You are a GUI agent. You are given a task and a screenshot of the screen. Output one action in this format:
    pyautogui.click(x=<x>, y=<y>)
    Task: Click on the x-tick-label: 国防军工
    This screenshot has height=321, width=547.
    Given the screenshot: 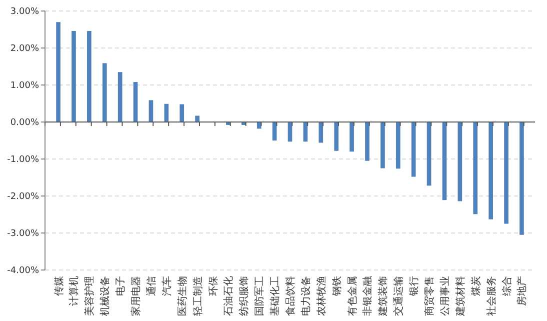 What is the action you would take?
    pyautogui.click(x=260, y=296)
    